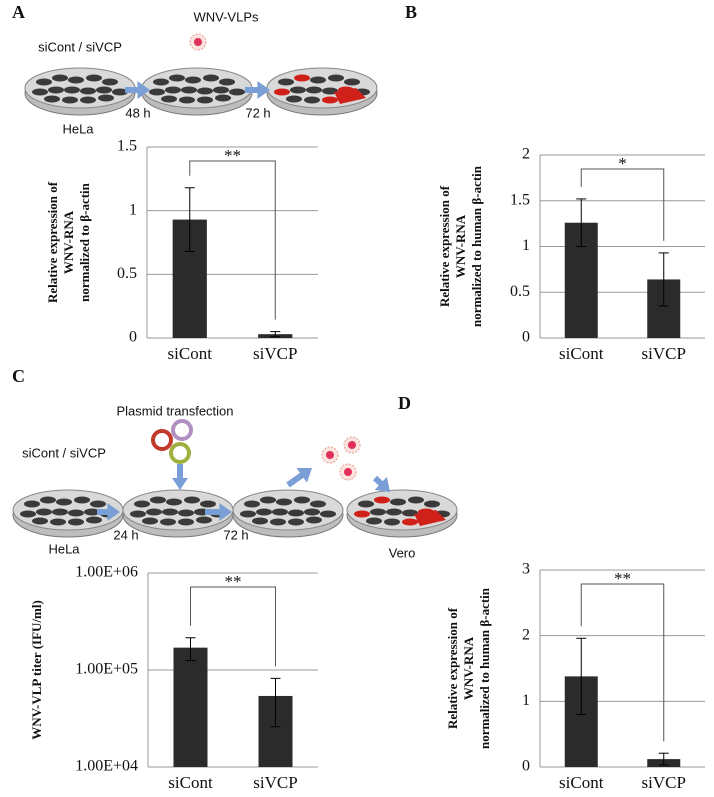 This screenshot has width=714, height=797. Describe the element at coordinates (182, 430) in the screenshot. I see `plasmid` at that location.